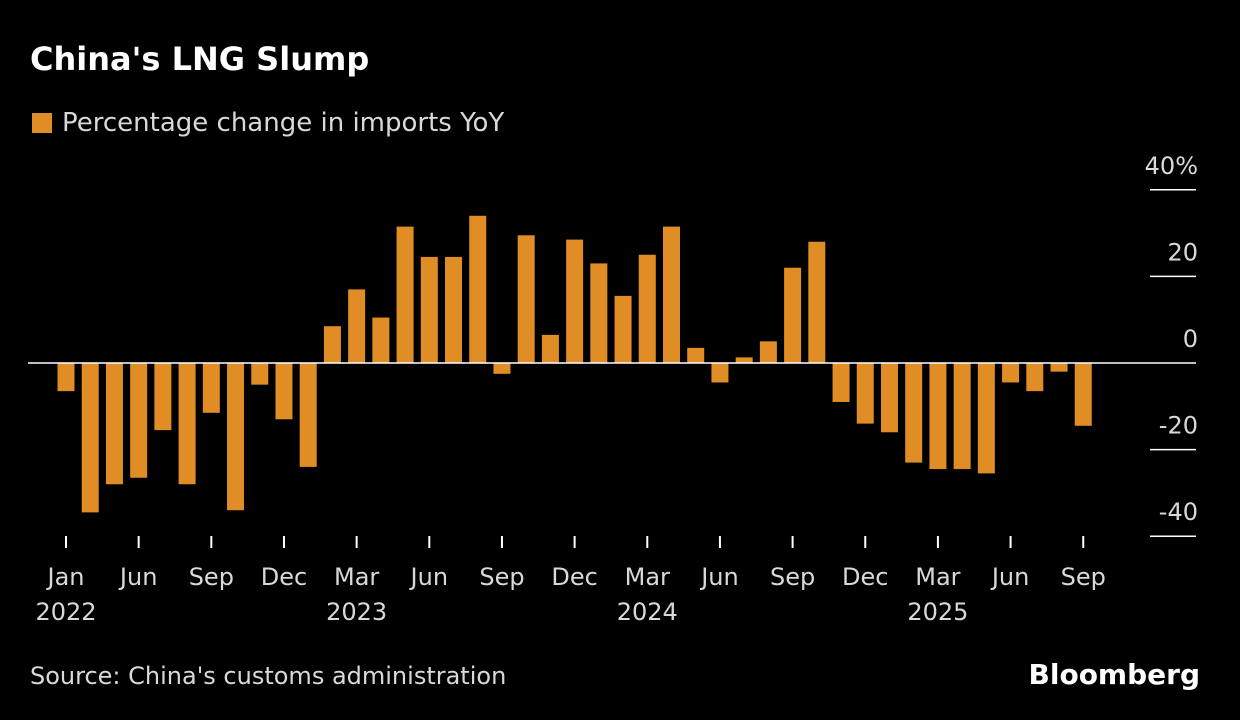 This screenshot has height=720, width=1240. I want to click on legend-swatch, so click(42, 123).